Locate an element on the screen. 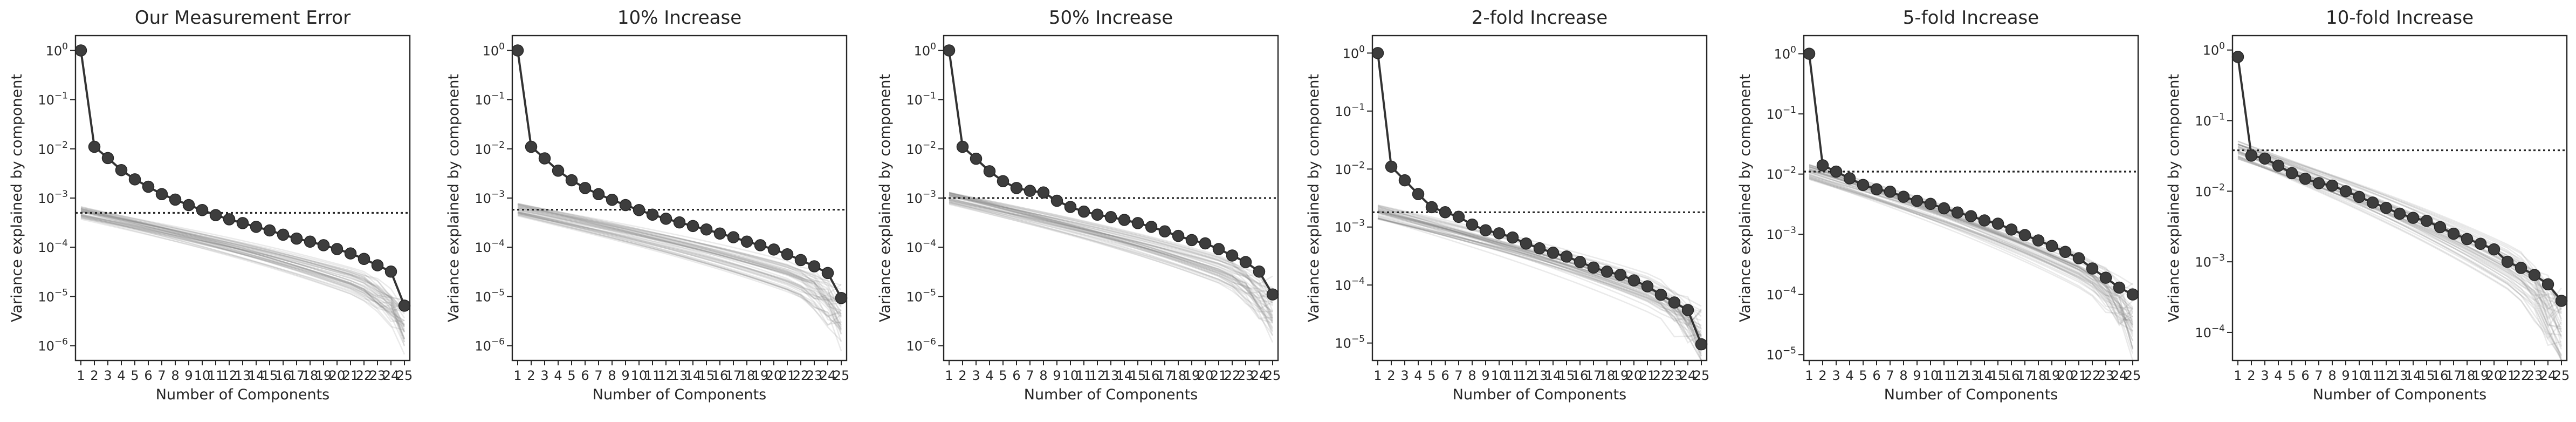 The image size is (2576, 422). y-tick-label: 10⁻⁴ is located at coordinates (1781, 294).